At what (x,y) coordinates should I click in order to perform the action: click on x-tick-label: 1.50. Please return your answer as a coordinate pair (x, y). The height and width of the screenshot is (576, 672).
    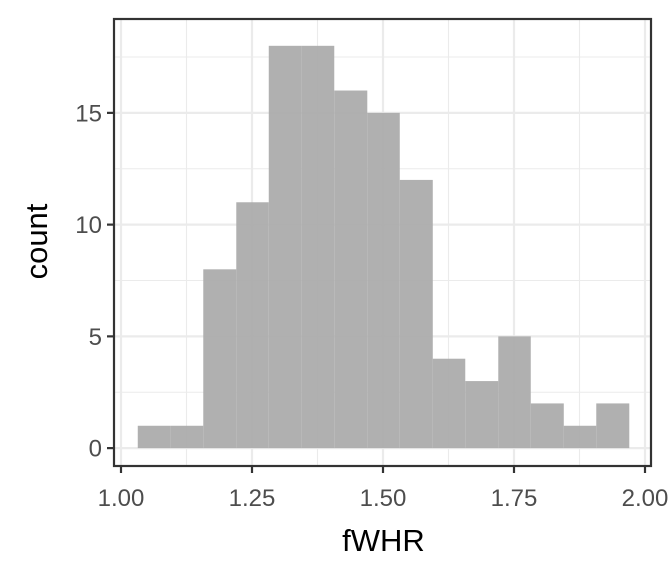
    Looking at the image, I should click on (383, 498).